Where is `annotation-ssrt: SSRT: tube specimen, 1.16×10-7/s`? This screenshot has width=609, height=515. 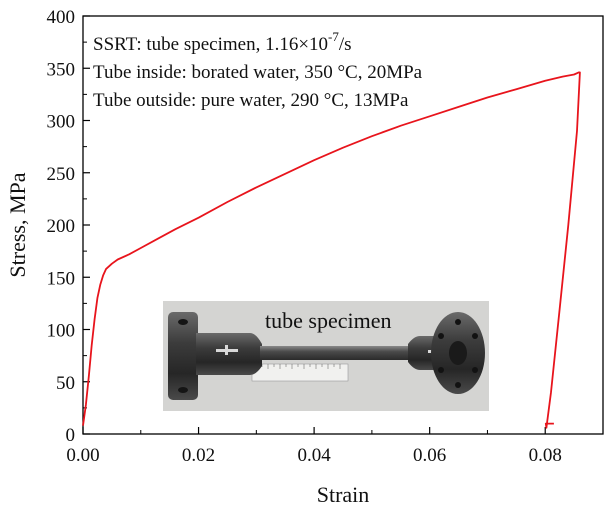 annotation-ssrt: SSRT: tube specimen, 1.16×10-7/s is located at coordinates (222, 42).